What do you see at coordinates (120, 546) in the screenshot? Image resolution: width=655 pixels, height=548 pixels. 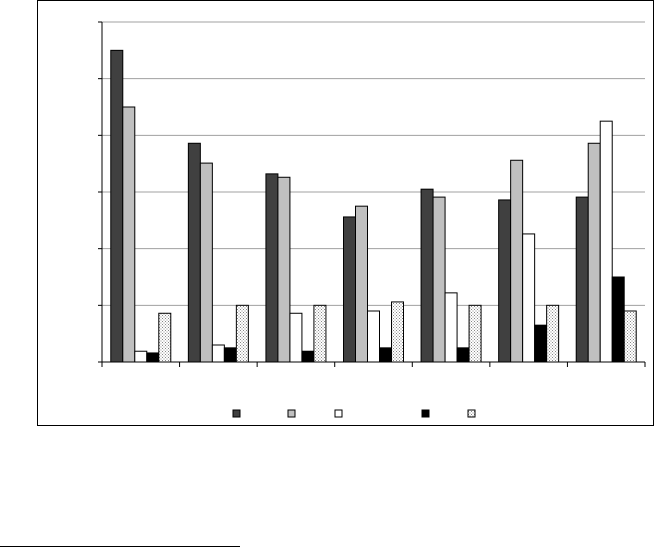 I see `footnote-separator` at bounding box center [120, 546].